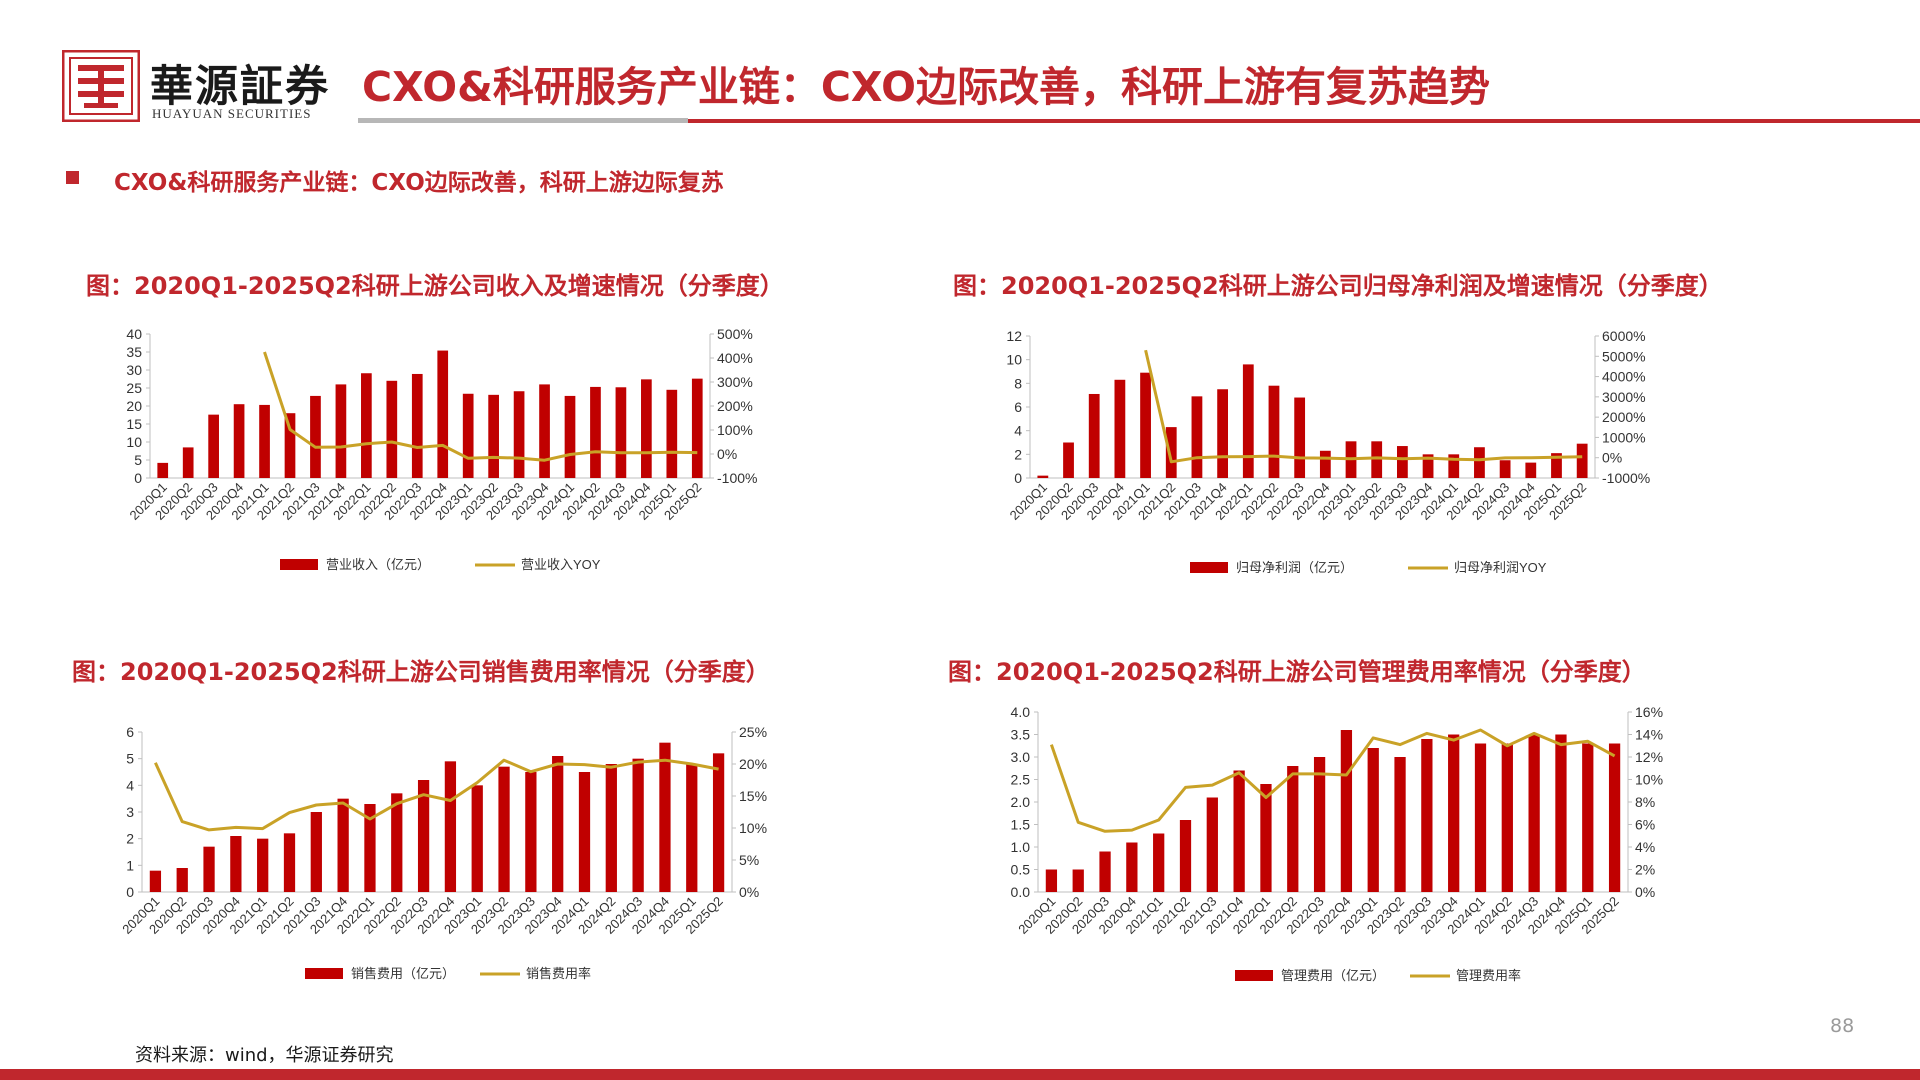 The width and height of the screenshot is (1920, 1080). I want to click on legend-line-label: 销售费用率, so click(558, 973).